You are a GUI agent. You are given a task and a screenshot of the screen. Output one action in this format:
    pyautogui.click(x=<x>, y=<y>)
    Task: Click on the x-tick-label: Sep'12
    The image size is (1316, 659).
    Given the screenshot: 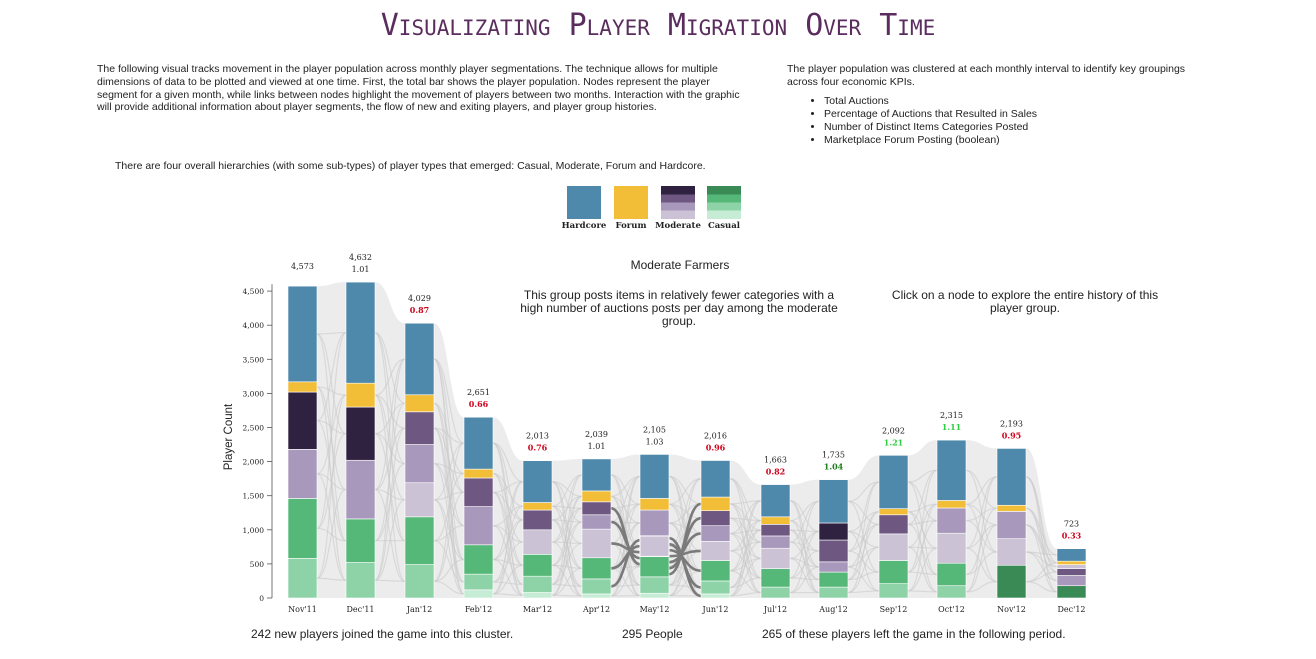 What is the action you would take?
    pyautogui.click(x=894, y=609)
    